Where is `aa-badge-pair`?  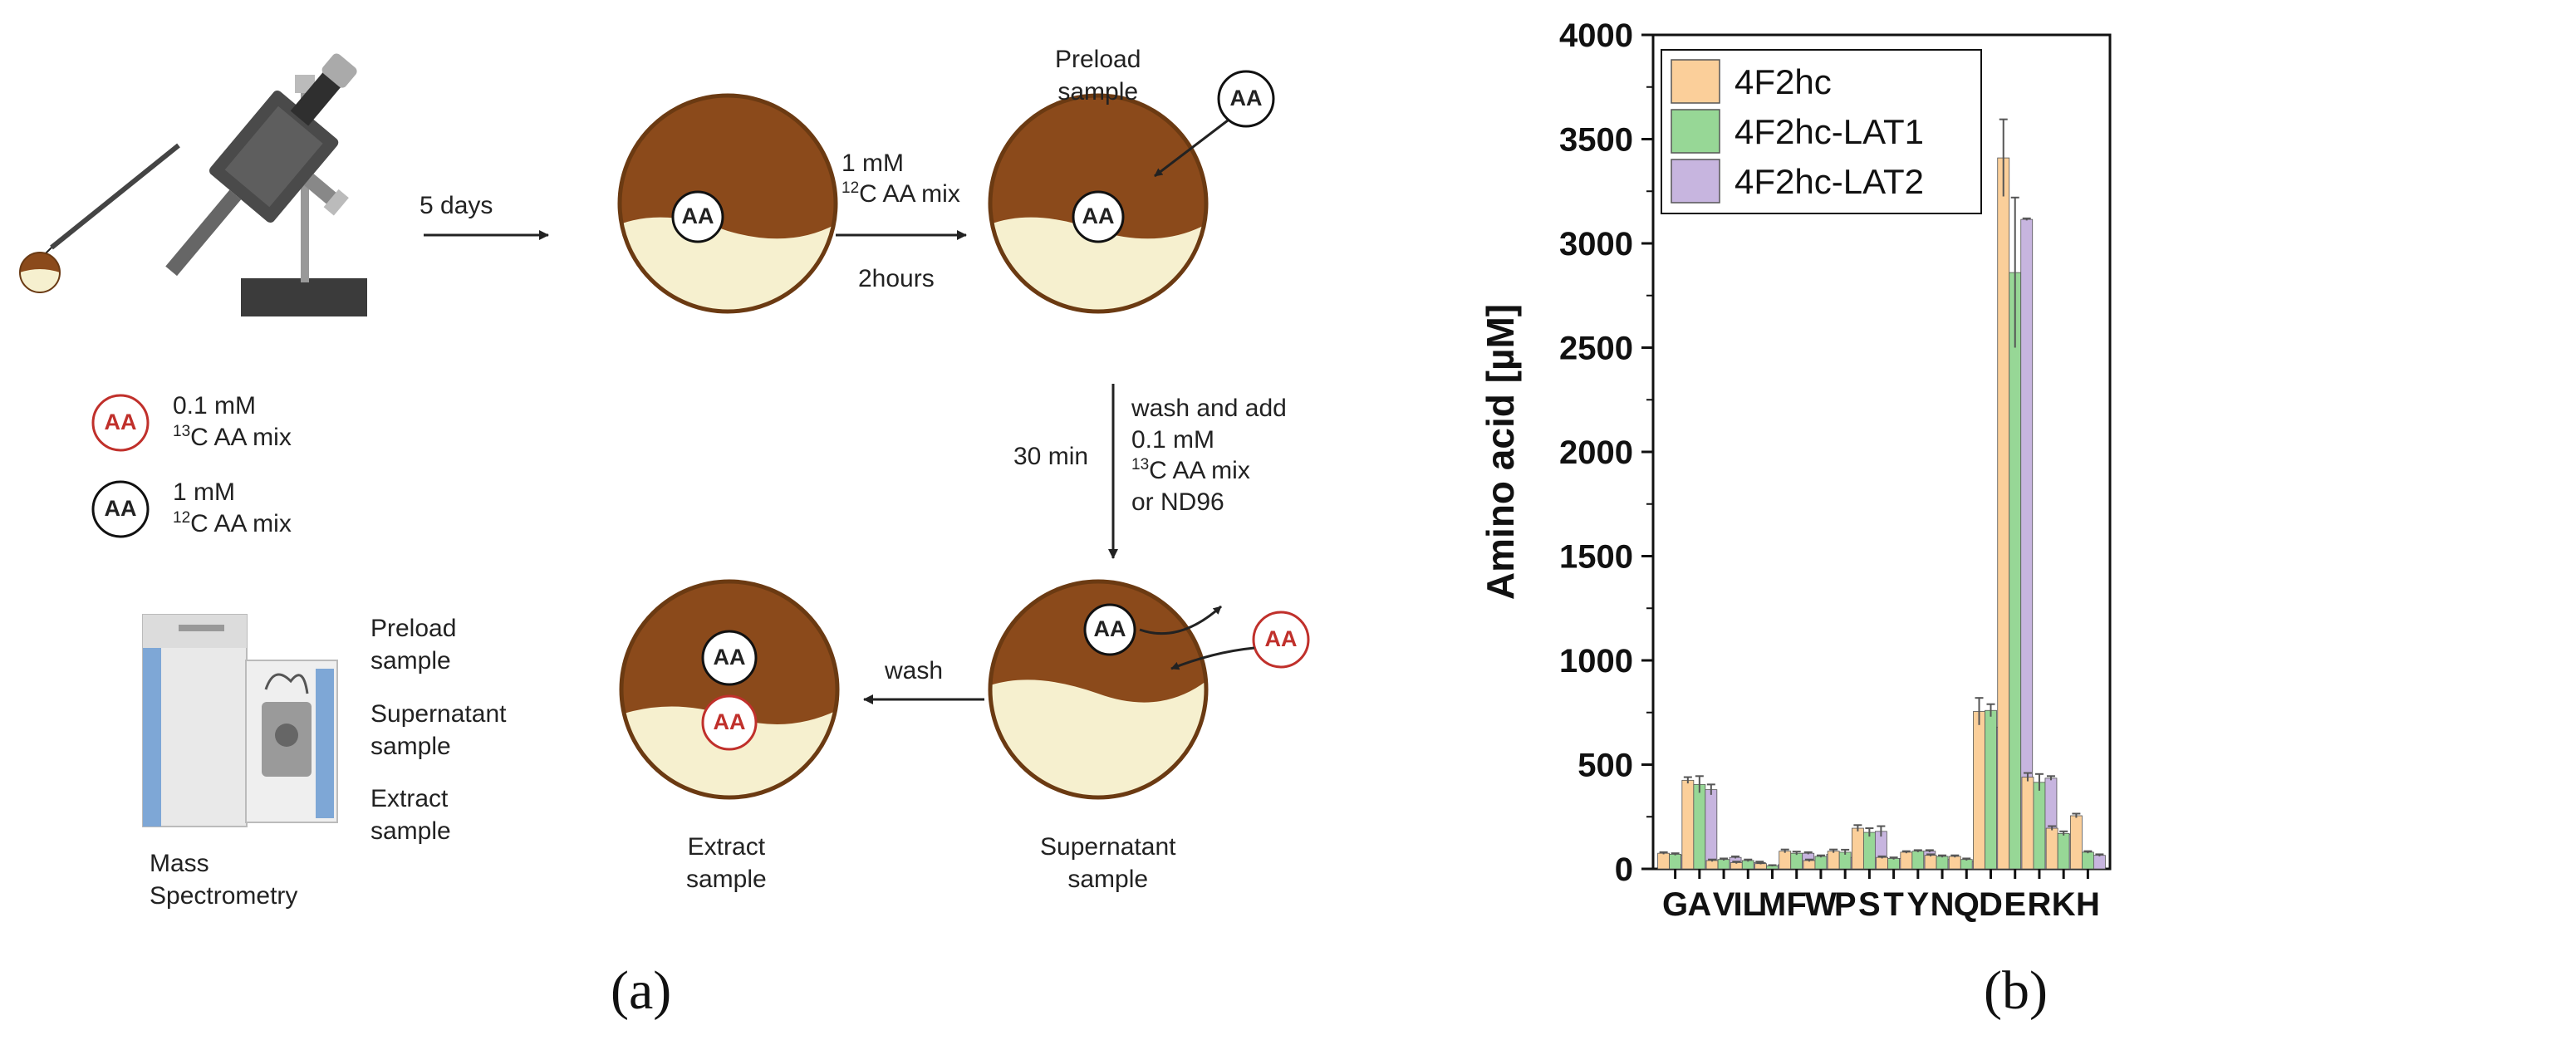 aa-badge-pair is located at coordinates (729, 690).